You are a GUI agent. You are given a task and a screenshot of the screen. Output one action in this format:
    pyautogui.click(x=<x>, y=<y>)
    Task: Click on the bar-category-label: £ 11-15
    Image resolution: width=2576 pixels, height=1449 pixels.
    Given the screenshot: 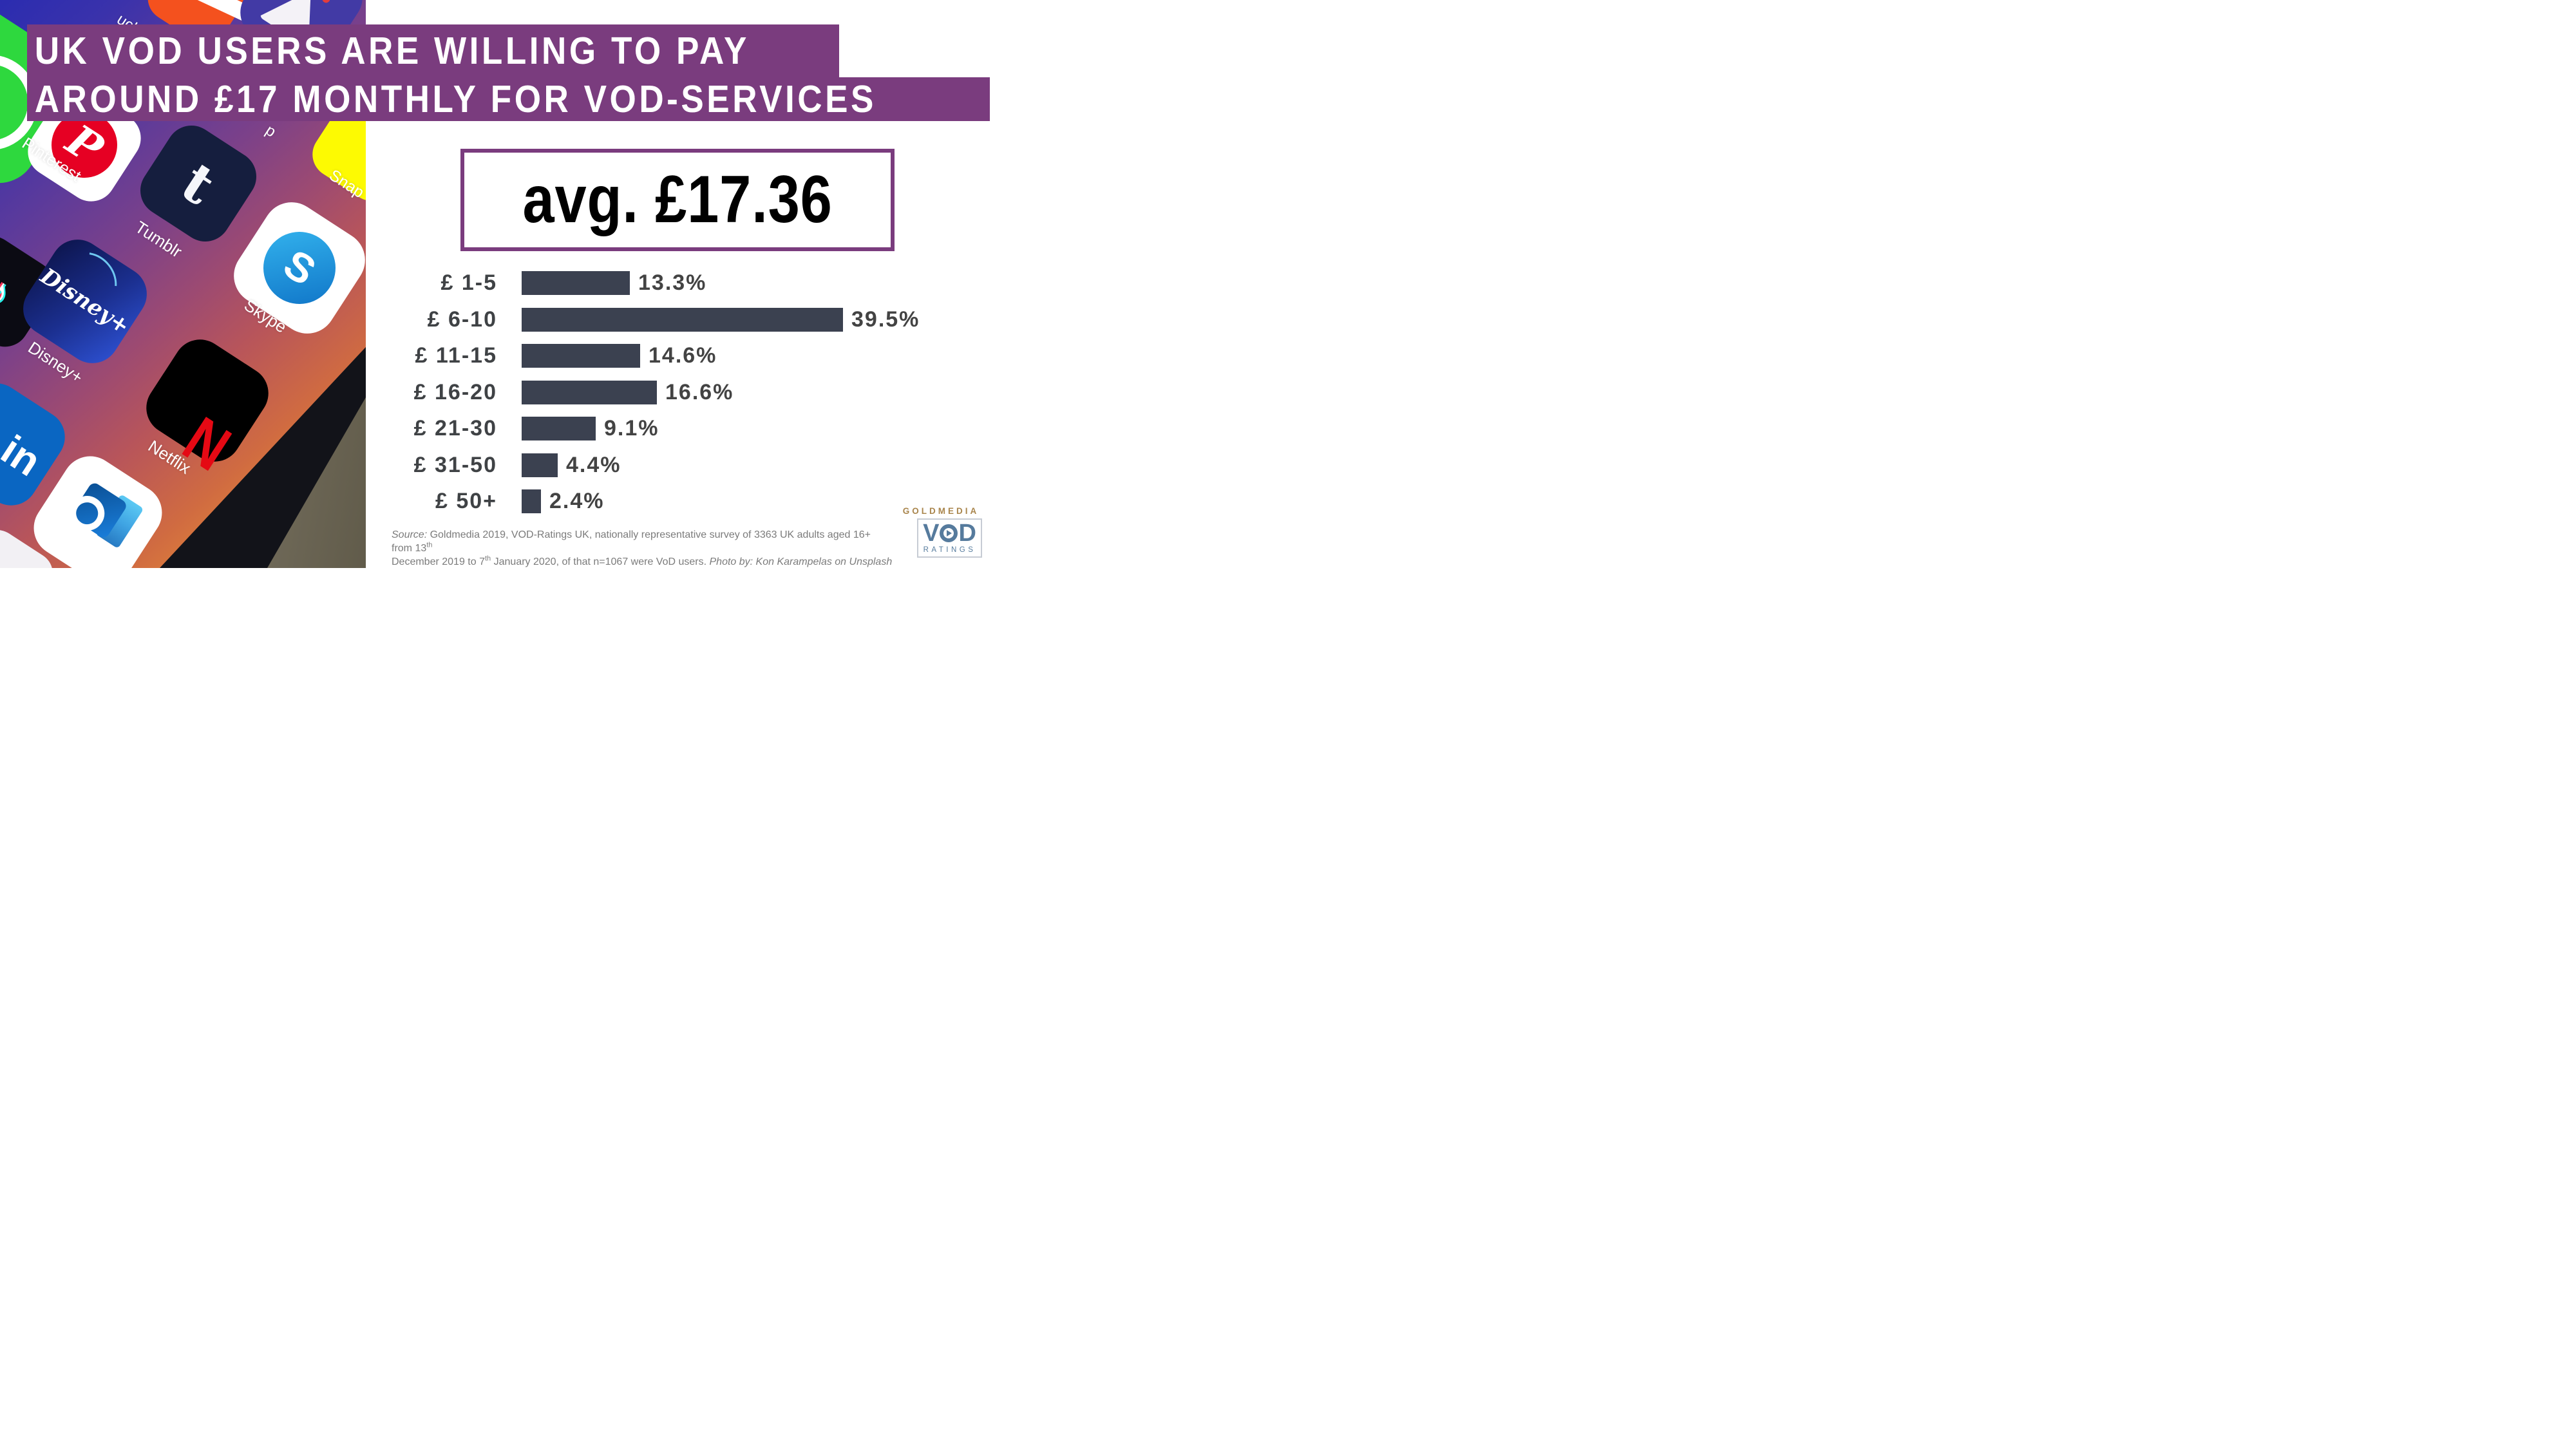 What is the action you would take?
    pyautogui.click(x=456, y=355)
    